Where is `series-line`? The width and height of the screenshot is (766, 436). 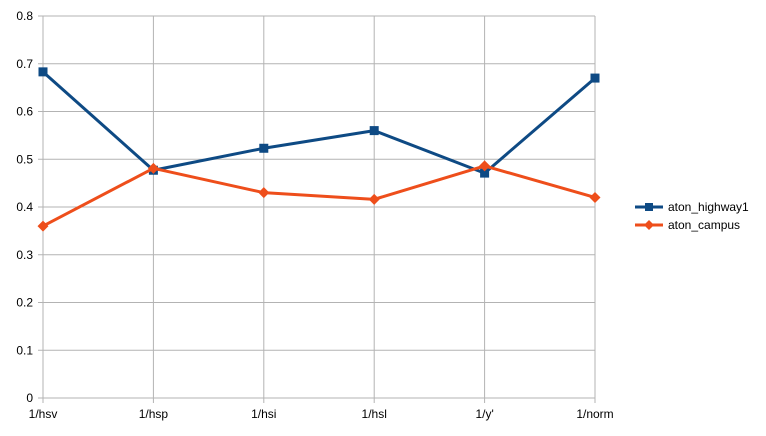 series-line is located at coordinates (319, 196).